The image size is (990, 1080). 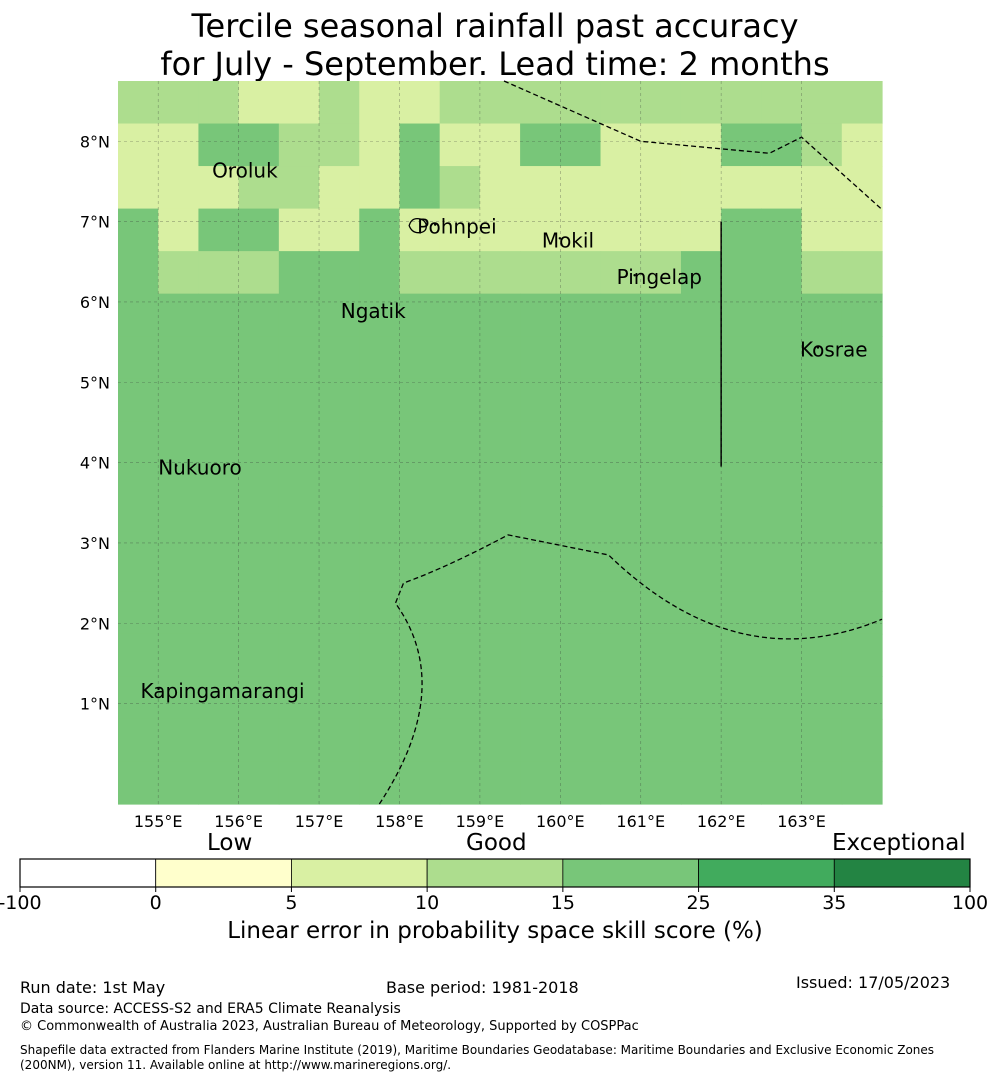 I want to click on island-marker, so click(x=560, y=238).